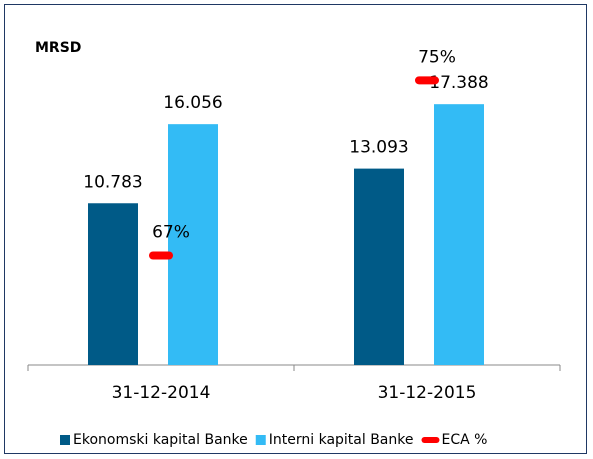 This screenshot has height=459, width=593. I want to click on data-label: 13.093, so click(378, 148).